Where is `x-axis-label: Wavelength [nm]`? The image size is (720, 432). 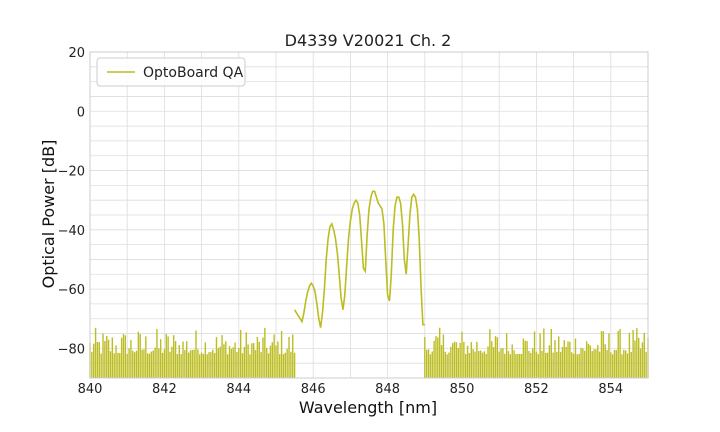 x-axis-label: Wavelength [nm] is located at coordinates (368, 407).